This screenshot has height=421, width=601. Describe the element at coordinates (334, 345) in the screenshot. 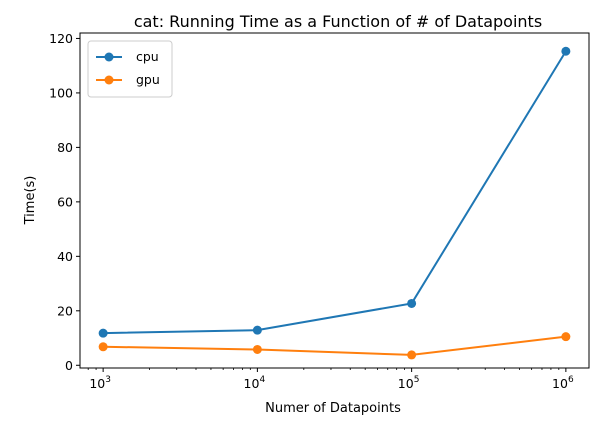

I see `series-line-gpu` at that location.